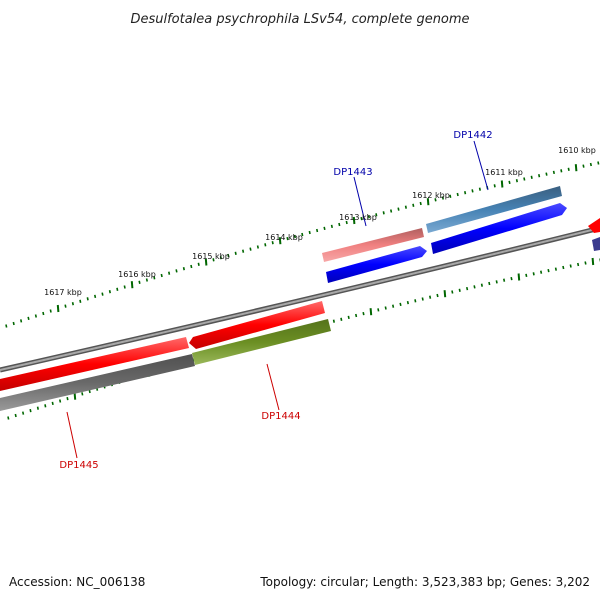 This screenshot has width=600, height=600. Describe the element at coordinates (78, 465) in the screenshot. I see `gene-label-dp1445: DP1445` at that location.